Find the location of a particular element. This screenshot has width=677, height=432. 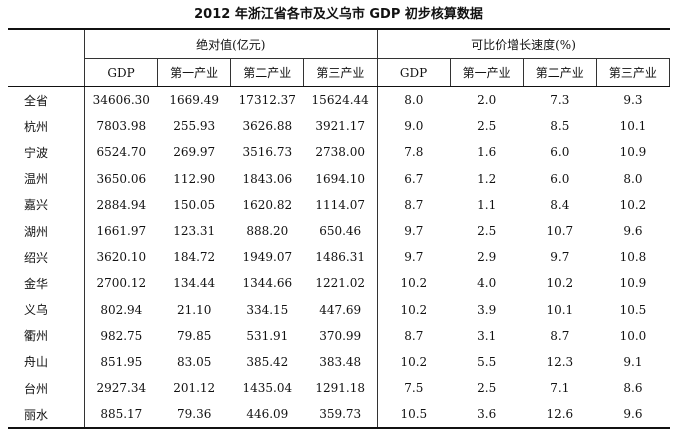

cell: 1486.31 is located at coordinates (340, 257).